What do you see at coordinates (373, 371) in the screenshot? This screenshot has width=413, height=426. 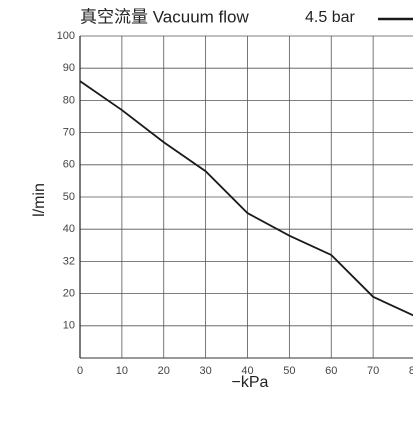 I see `x-tick-label: 70` at bounding box center [373, 371].